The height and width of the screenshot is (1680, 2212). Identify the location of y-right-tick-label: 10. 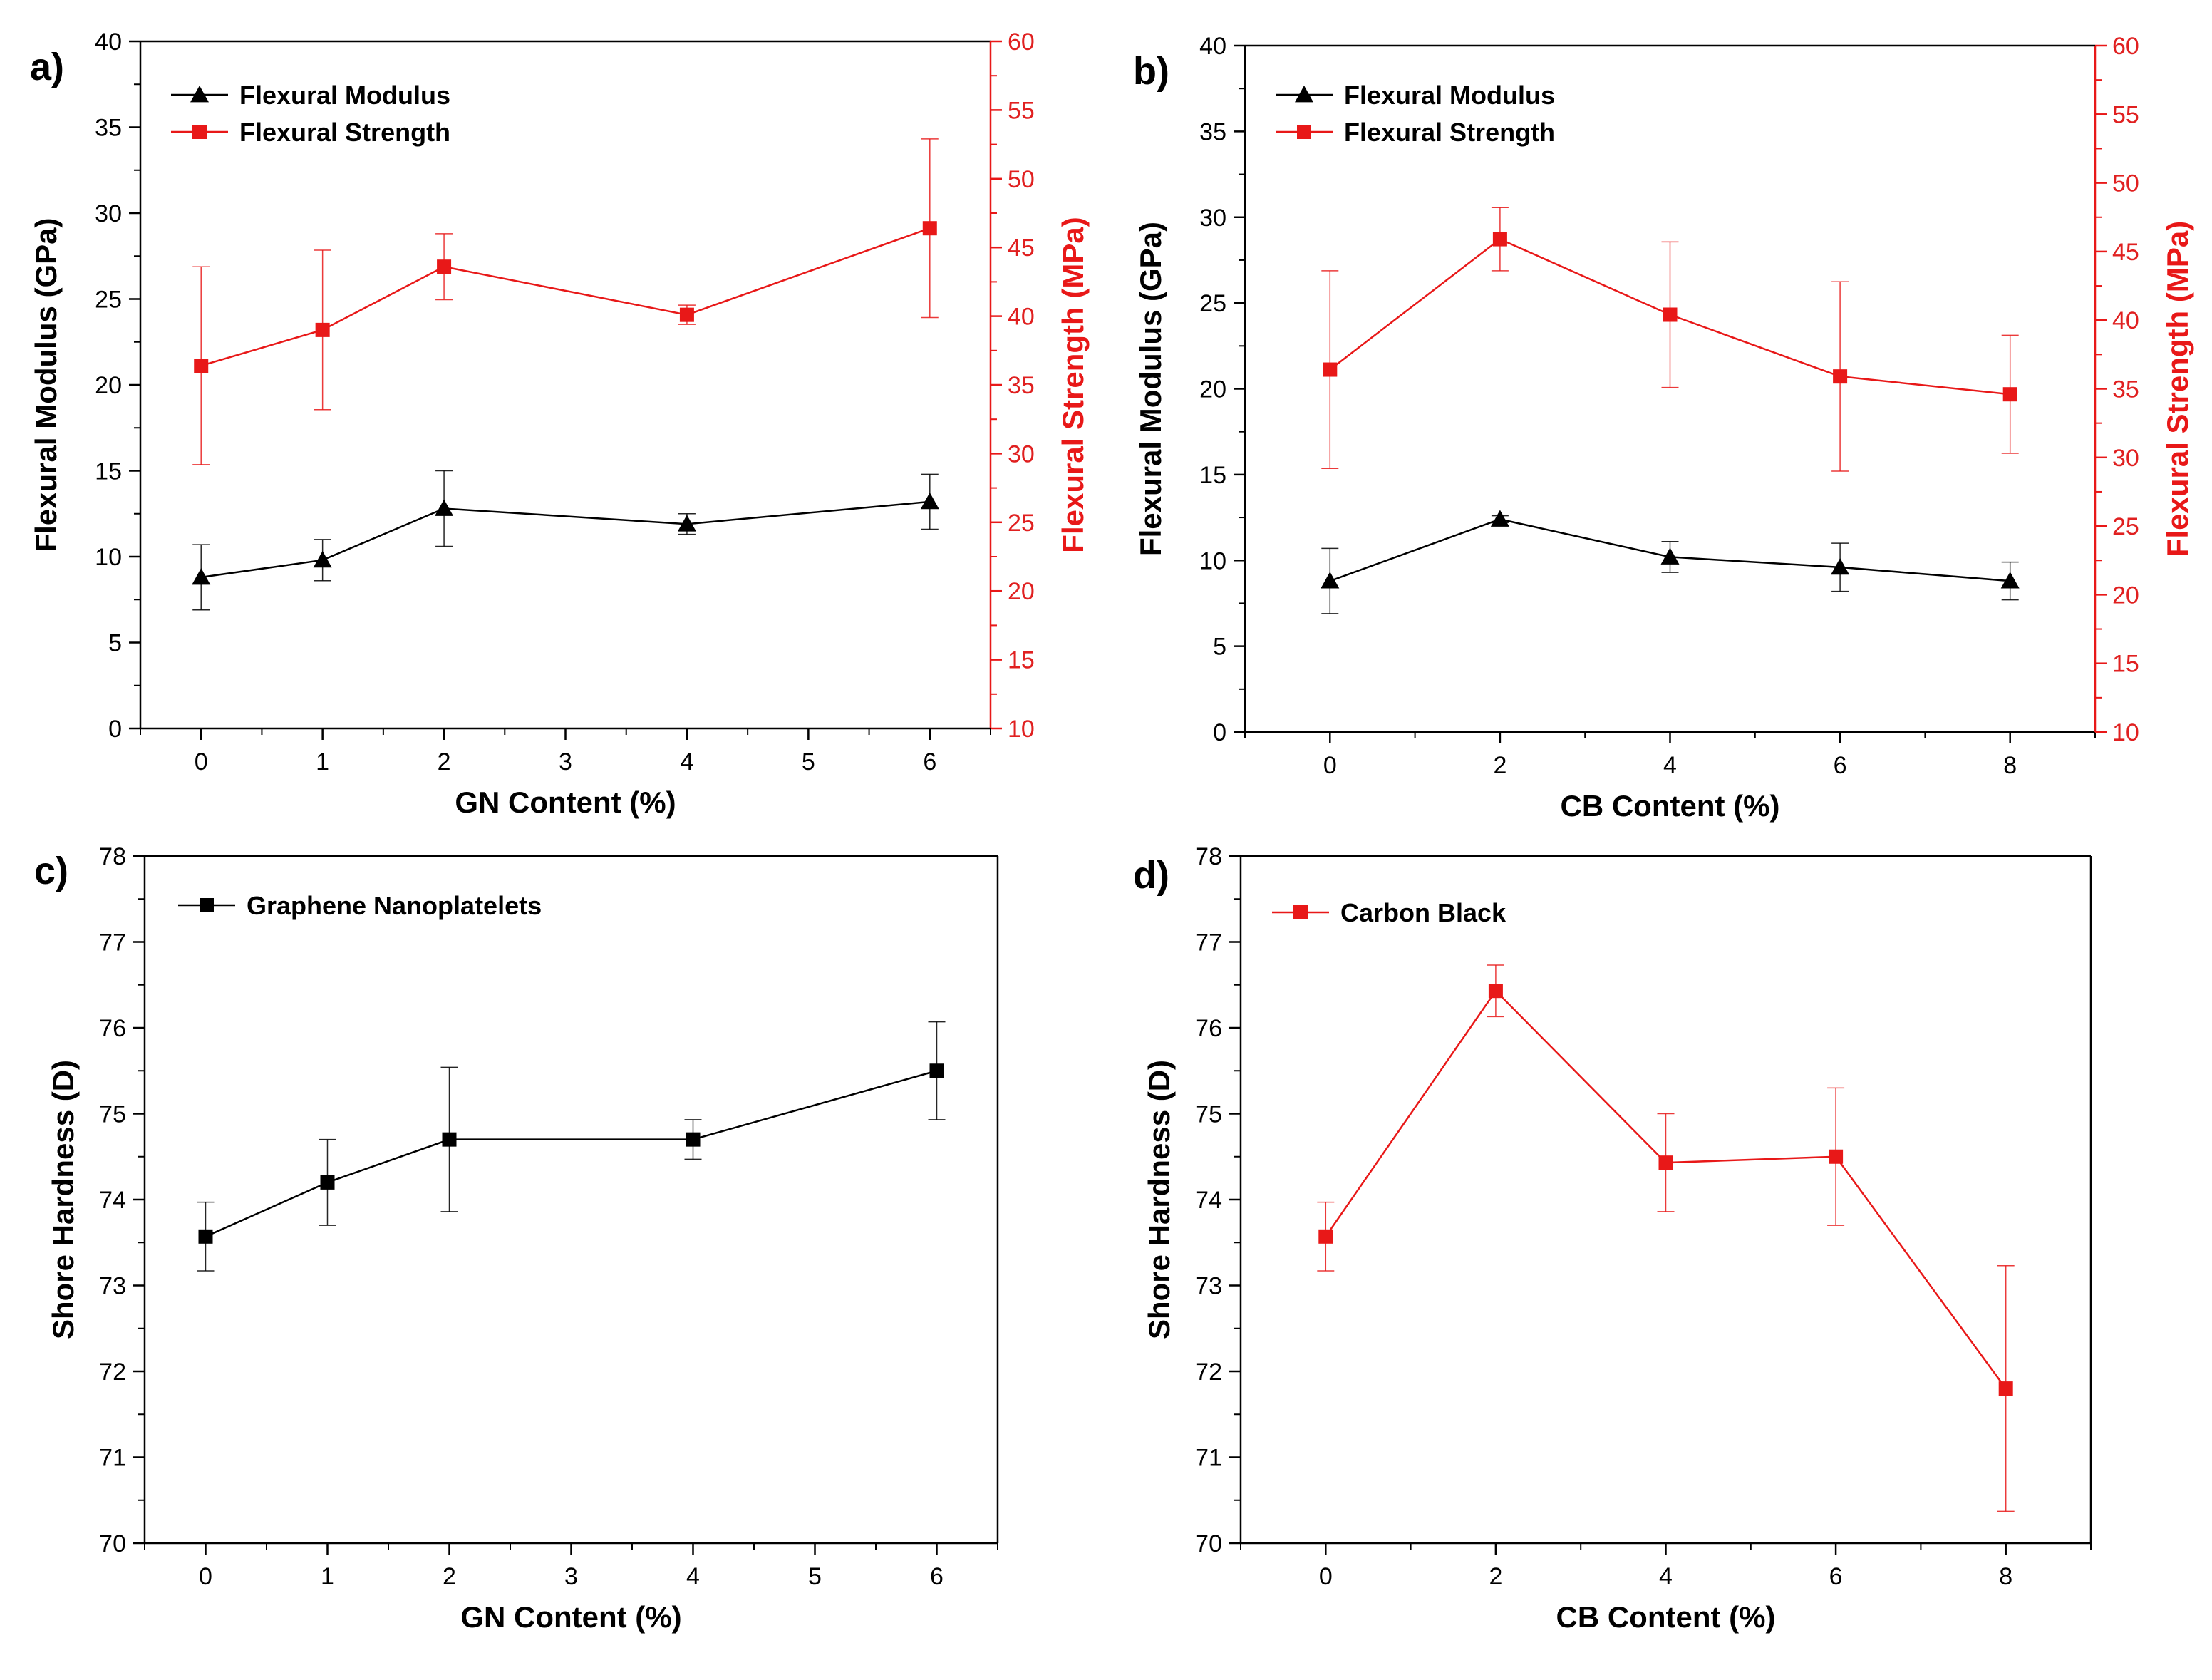
(1021, 729).